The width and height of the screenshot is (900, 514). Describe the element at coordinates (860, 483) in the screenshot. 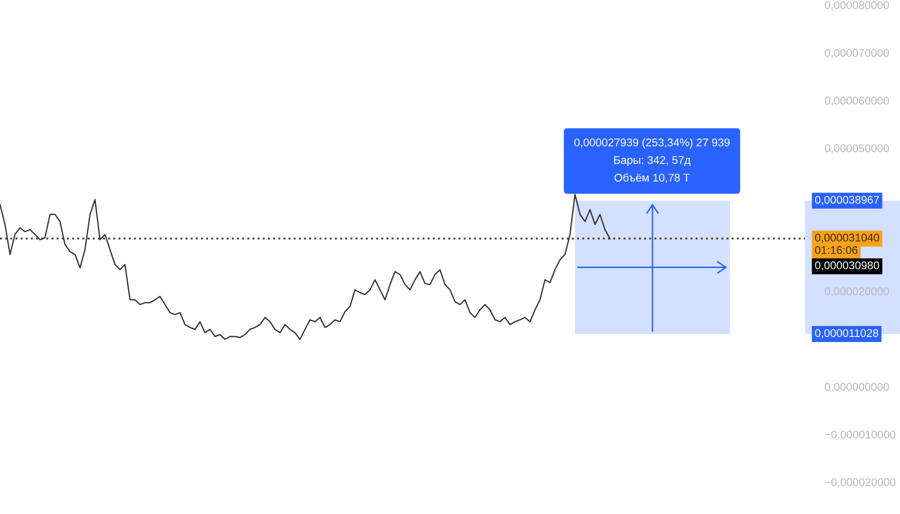

I see `y-tick-label: −0,000020000` at that location.